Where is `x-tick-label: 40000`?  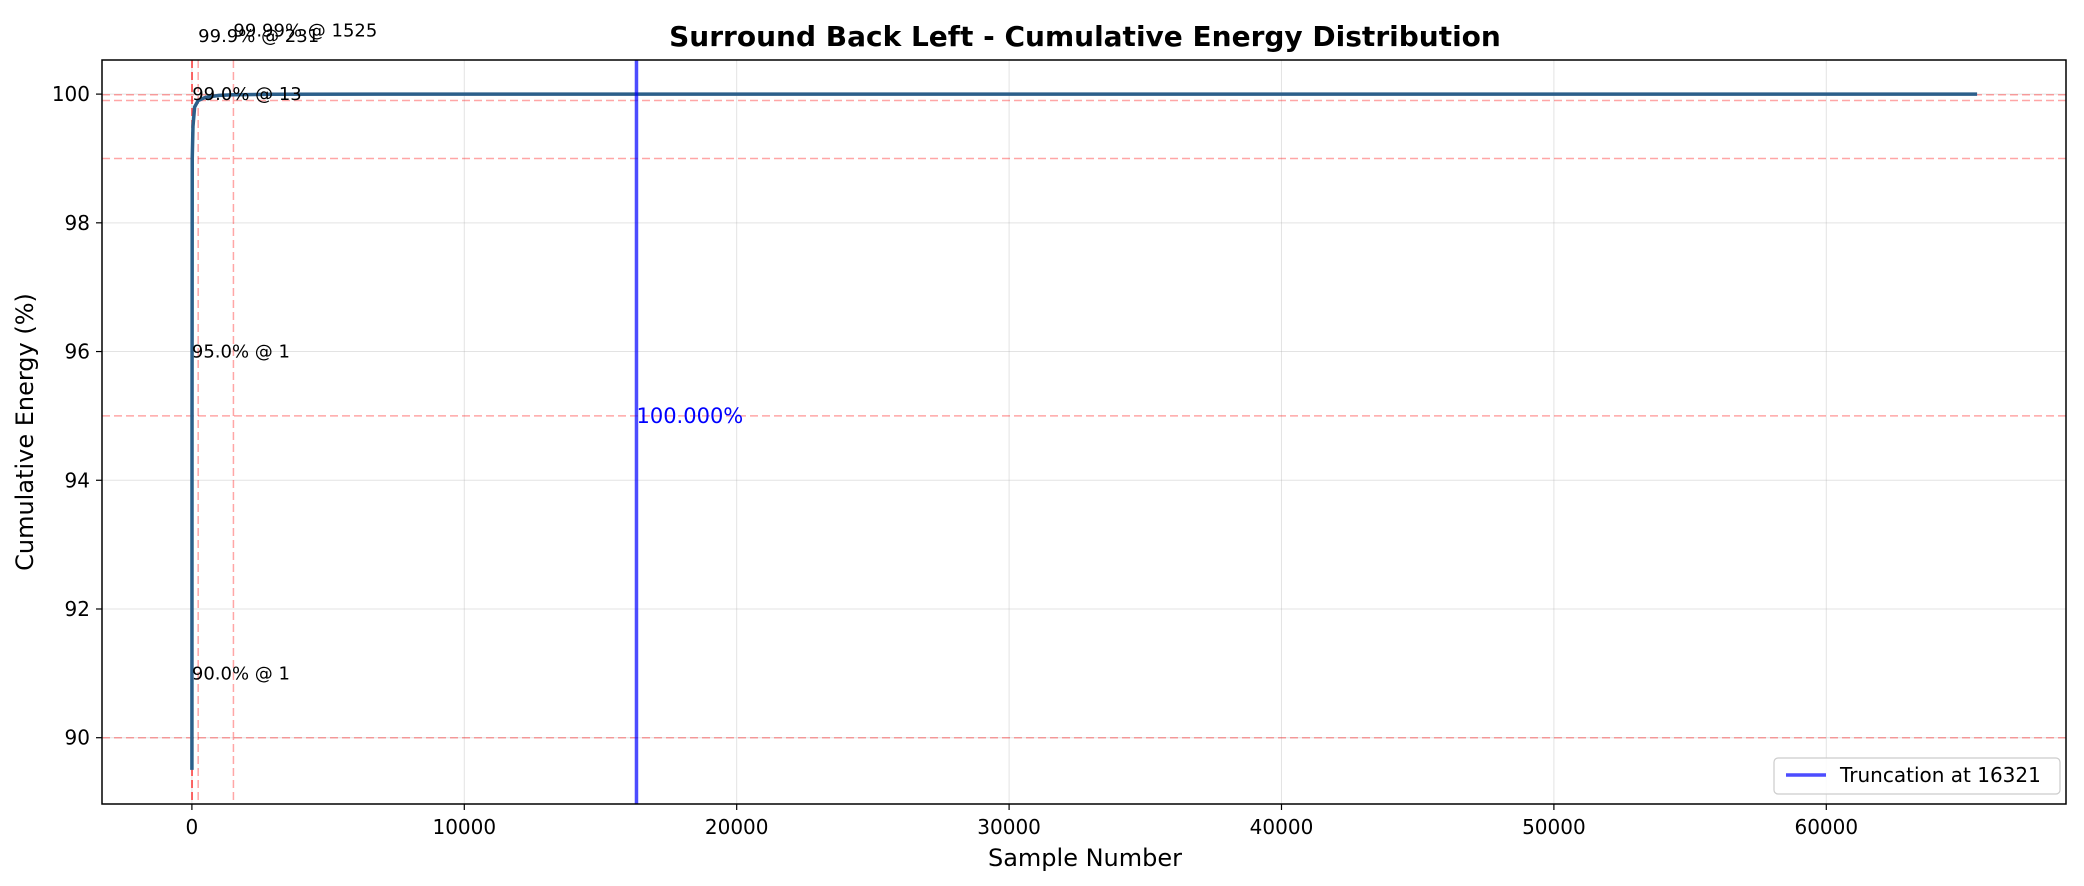
x-tick-label: 40000 is located at coordinates (1282, 827).